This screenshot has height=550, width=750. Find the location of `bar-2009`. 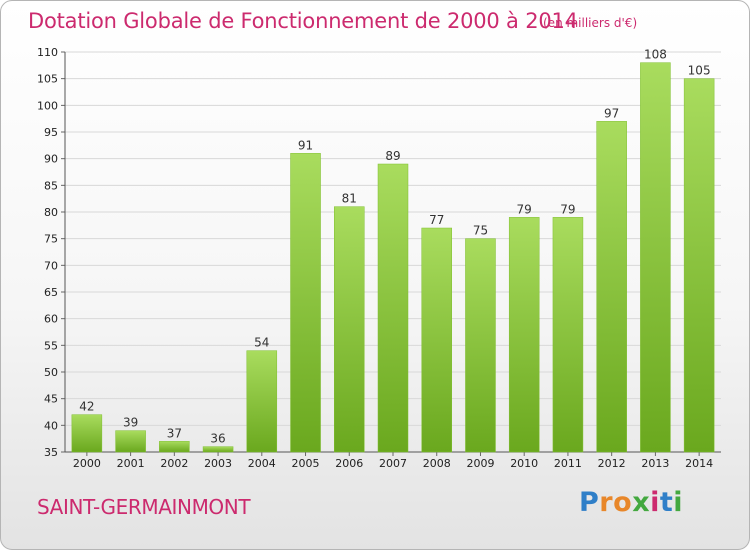

bar-2009 is located at coordinates (480, 345).